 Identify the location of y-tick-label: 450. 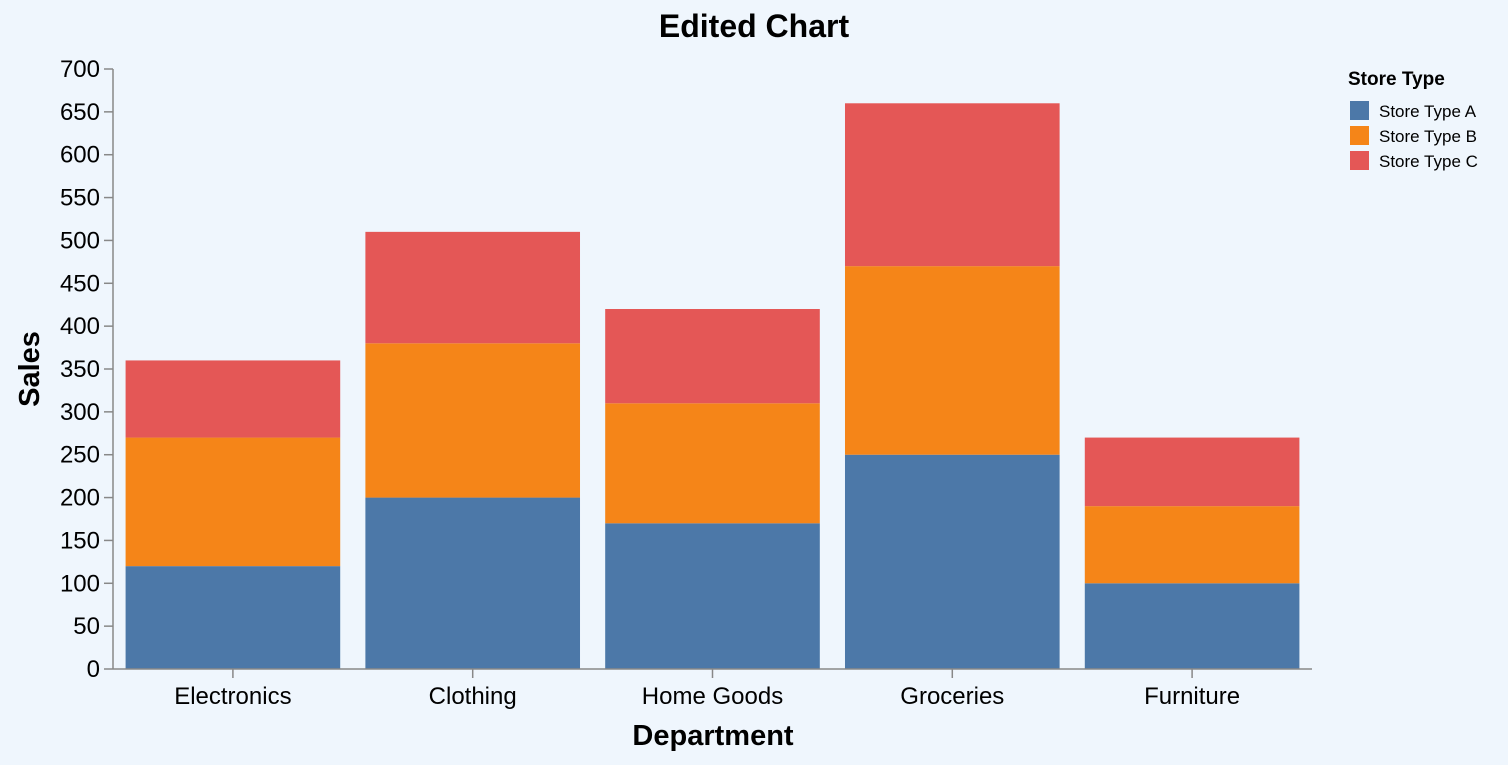
(80, 283).